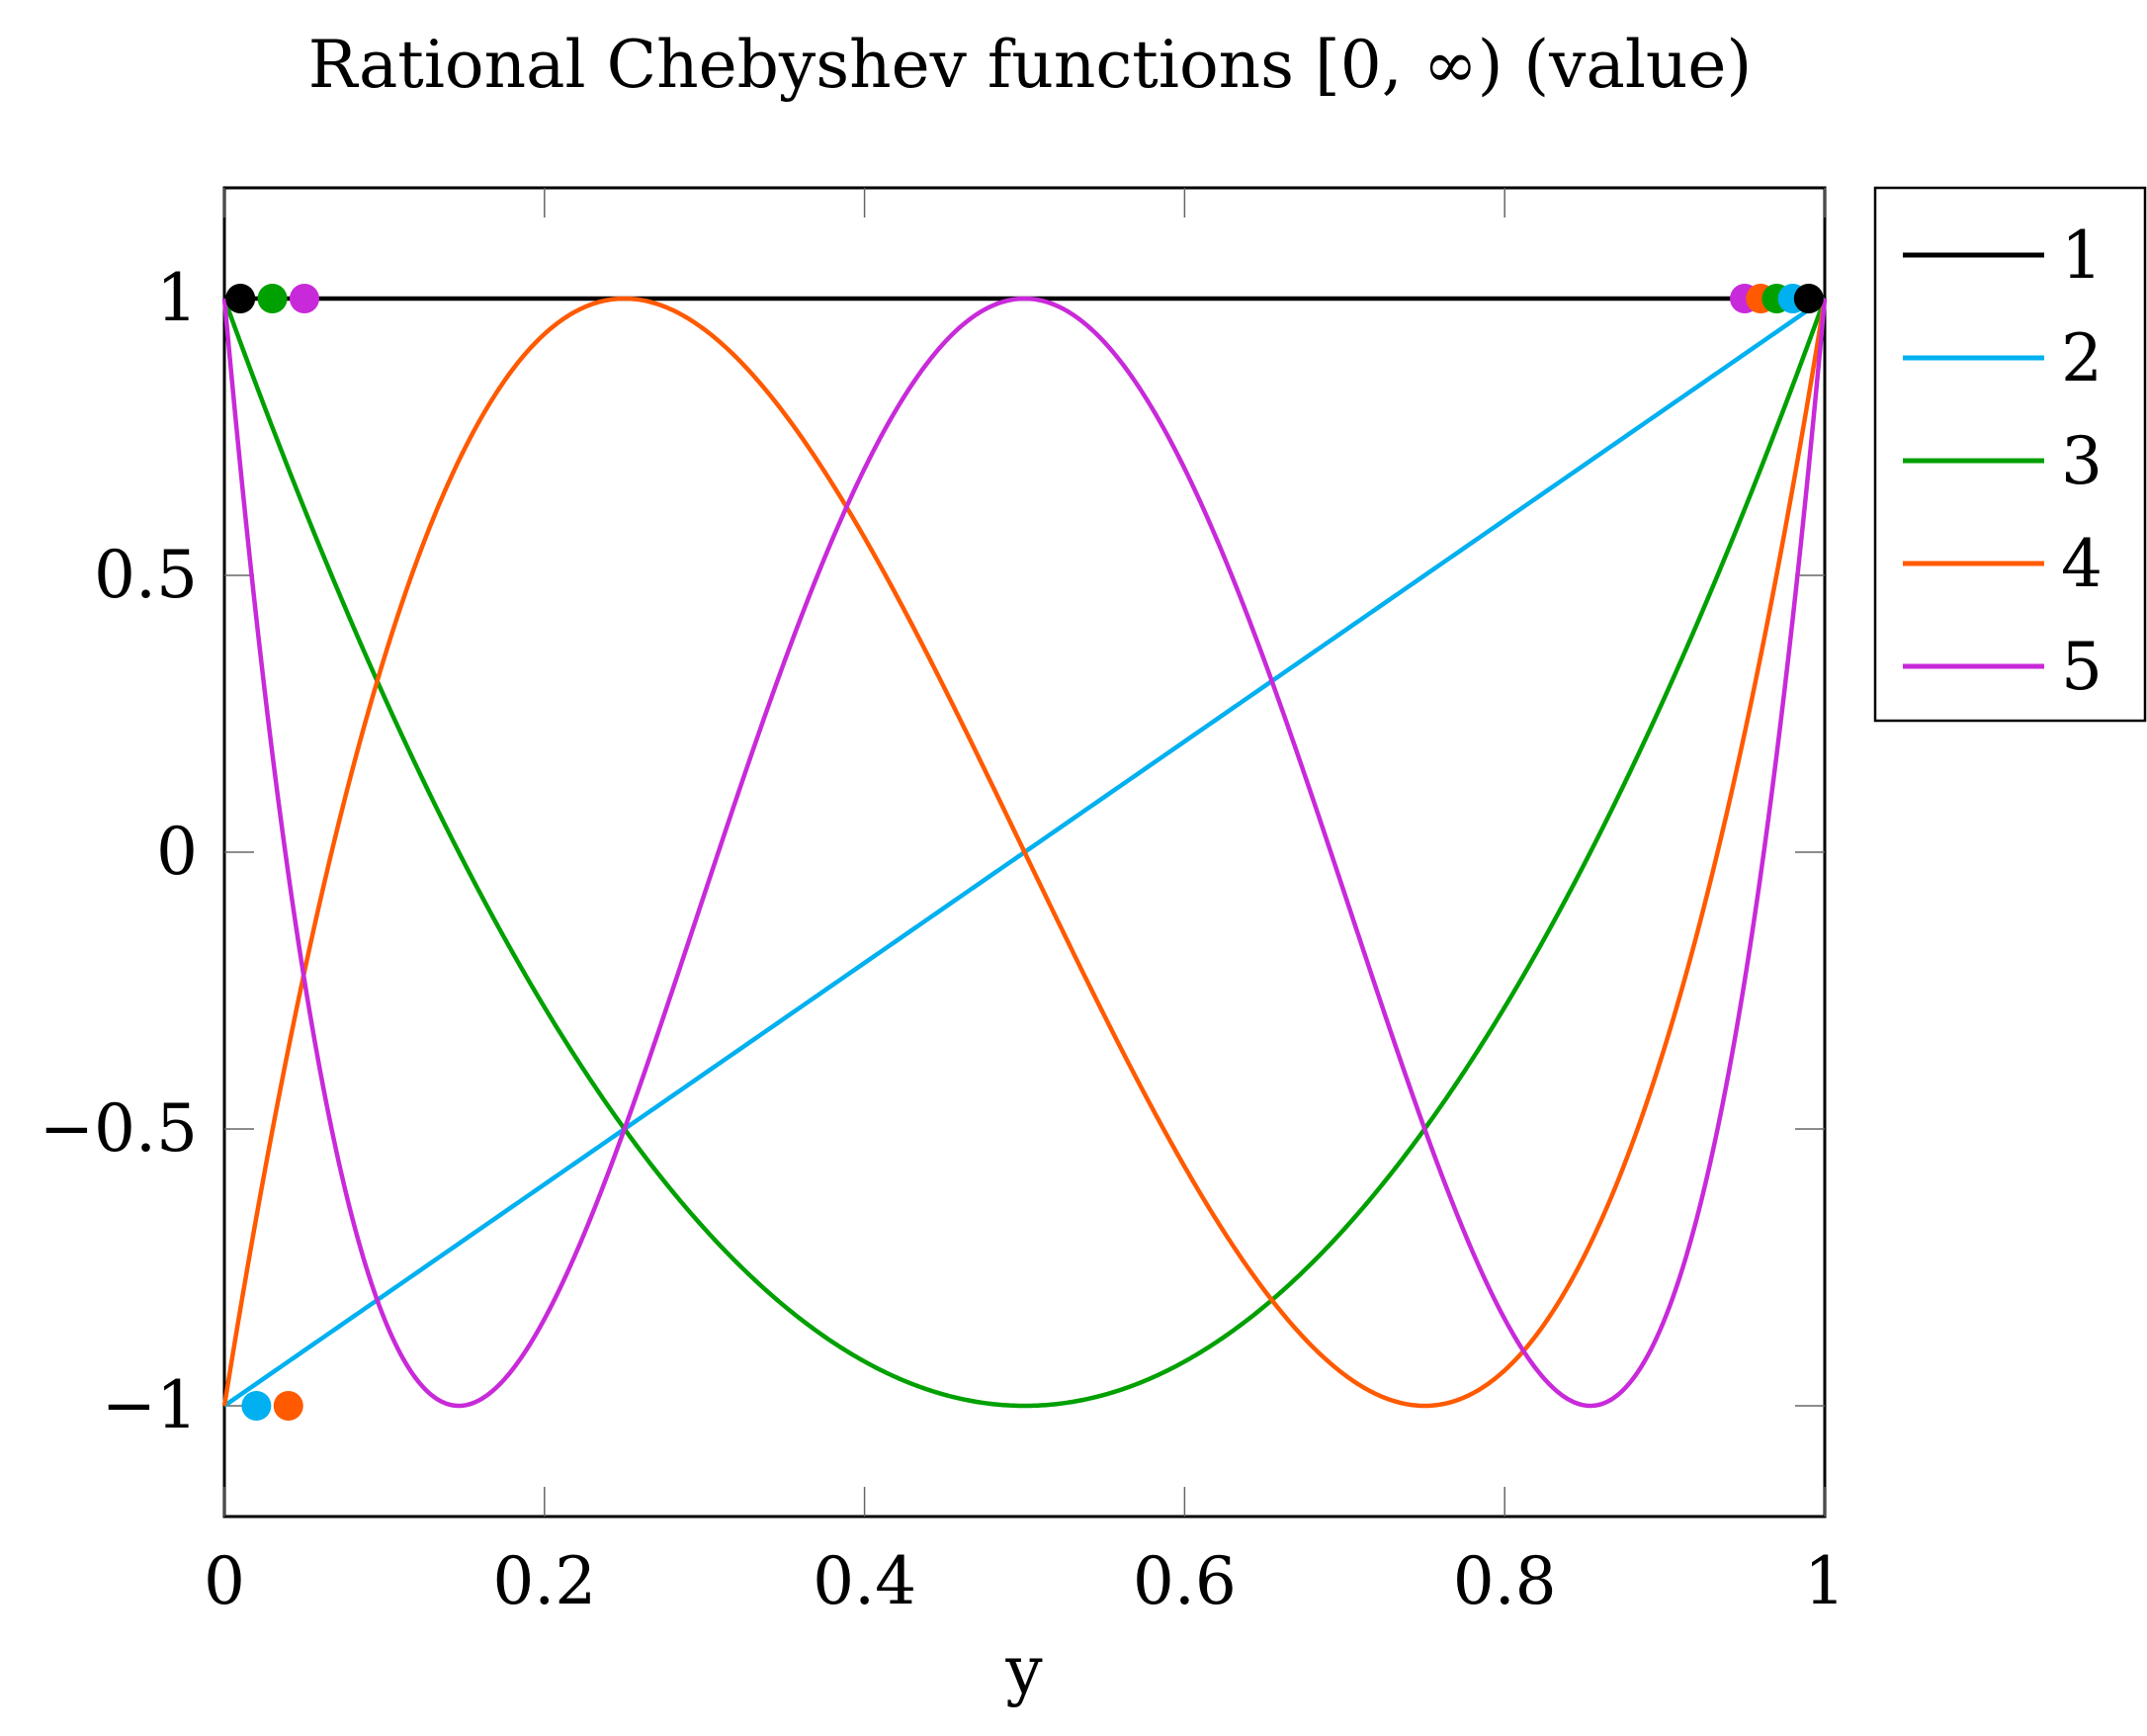  Describe the element at coordinates (2003, 461) in the screenshot. I see `legend-items: 1 2 3 4 5` at that location.